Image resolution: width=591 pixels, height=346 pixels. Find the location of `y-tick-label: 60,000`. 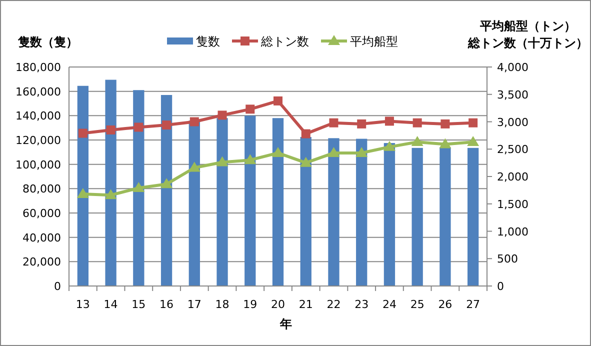

y-tick-label: 60,000 is located at coordinates (41, 213).